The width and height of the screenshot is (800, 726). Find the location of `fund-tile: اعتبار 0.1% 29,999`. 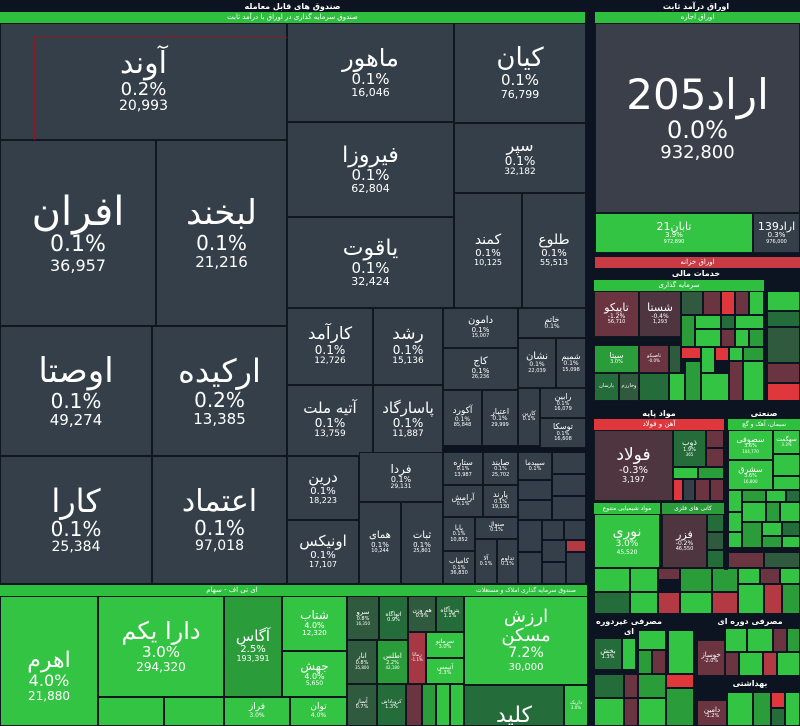

fund-tile: اعتبار 0.1% 29,999 is located at coordinates (500, 418).